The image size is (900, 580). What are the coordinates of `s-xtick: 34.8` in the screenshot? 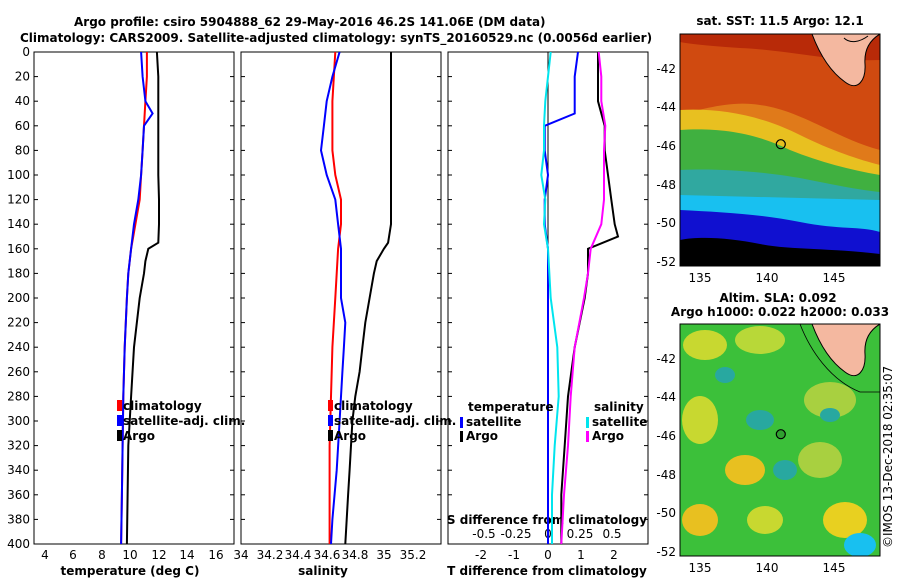 It's located at (355, 555).